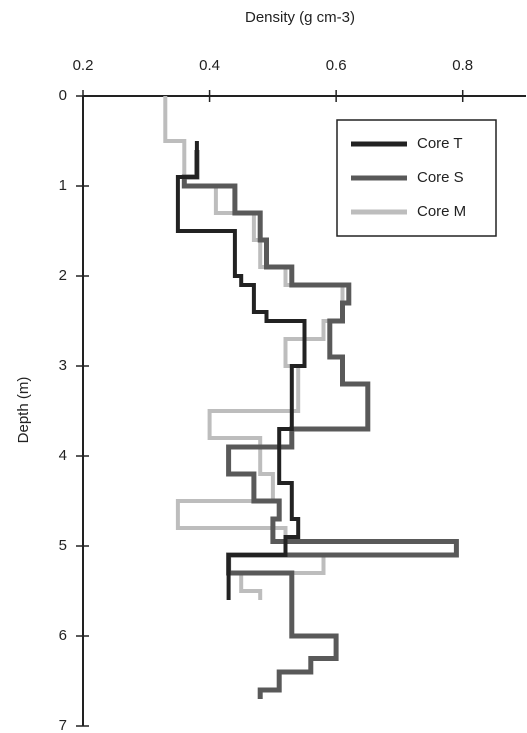  Describe the element at coordinates (83, 65) in the screenshot. I see `x-tick-label: 0.2` at that location.